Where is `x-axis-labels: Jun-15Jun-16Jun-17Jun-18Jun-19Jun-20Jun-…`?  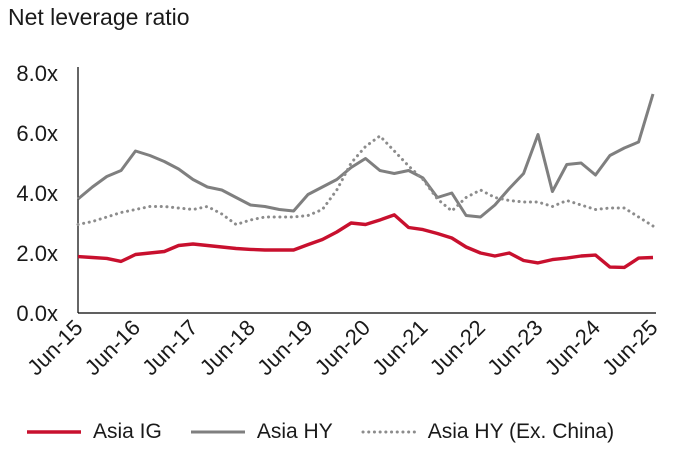
x-axis-labels: Jun-15Jun-16Jun-17Jun-18Jun-19Jun-20Jun-… is located at coordinates (342, 347).